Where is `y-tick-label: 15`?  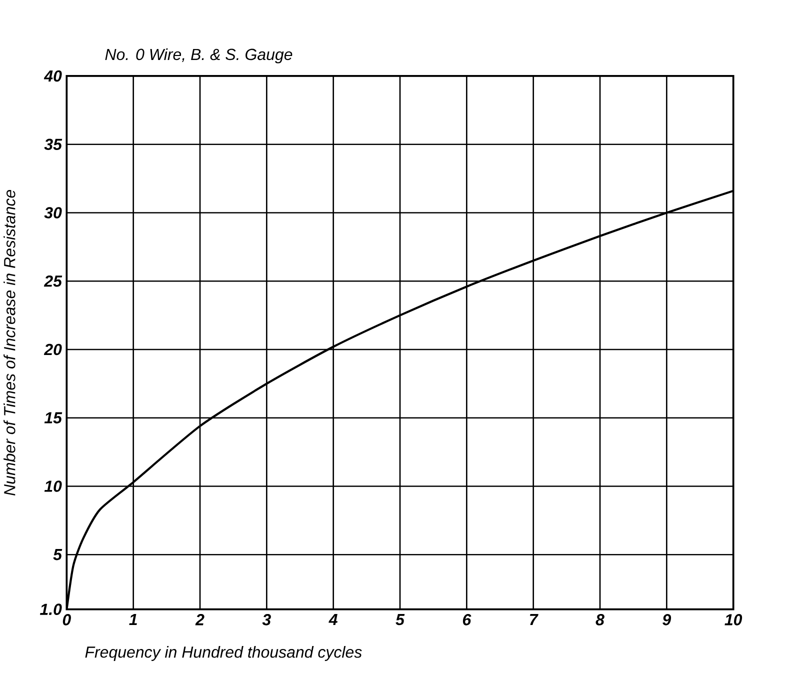
y-tick-label: 15 is located at coordinates (53, 418).